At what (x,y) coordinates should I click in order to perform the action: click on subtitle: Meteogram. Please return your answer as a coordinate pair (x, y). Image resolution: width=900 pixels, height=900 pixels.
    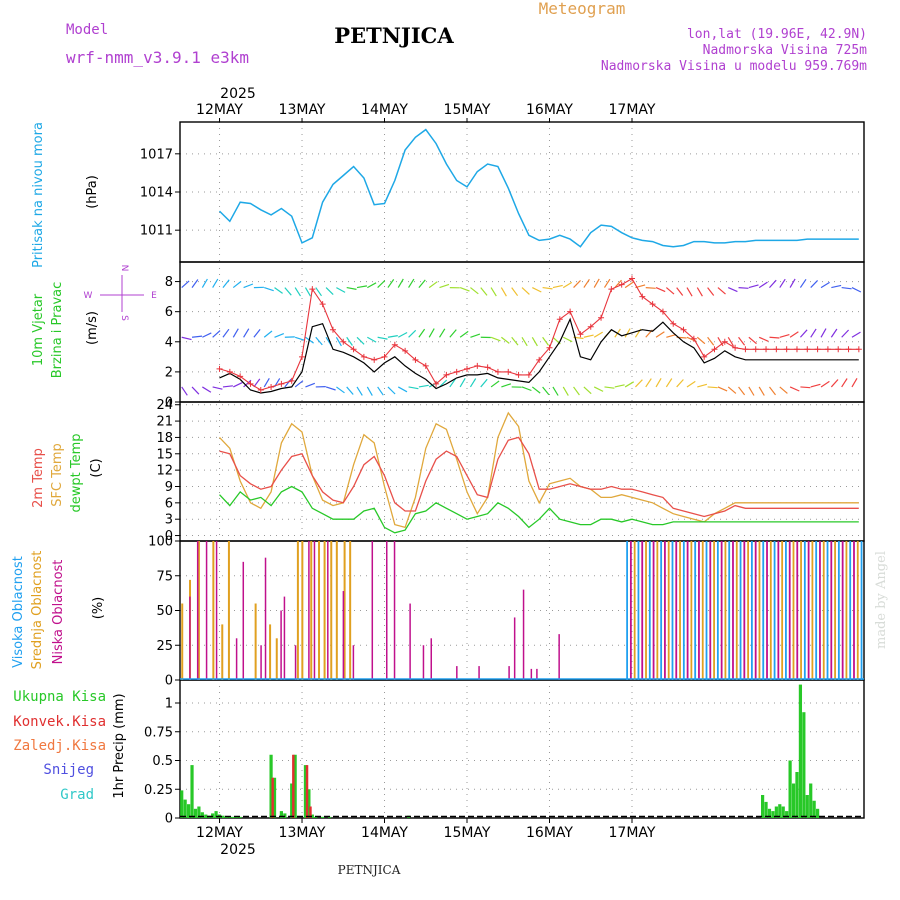
    Looking at the image, I should click on (582, 9).